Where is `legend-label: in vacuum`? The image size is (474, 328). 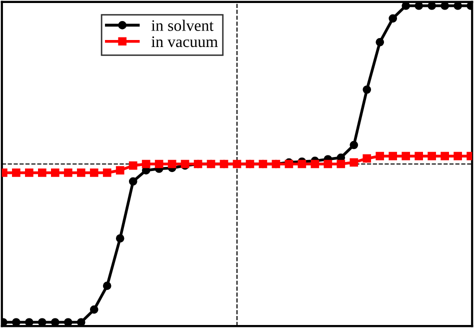
legend-label: in vacuum is located at coordinates (184, 42).